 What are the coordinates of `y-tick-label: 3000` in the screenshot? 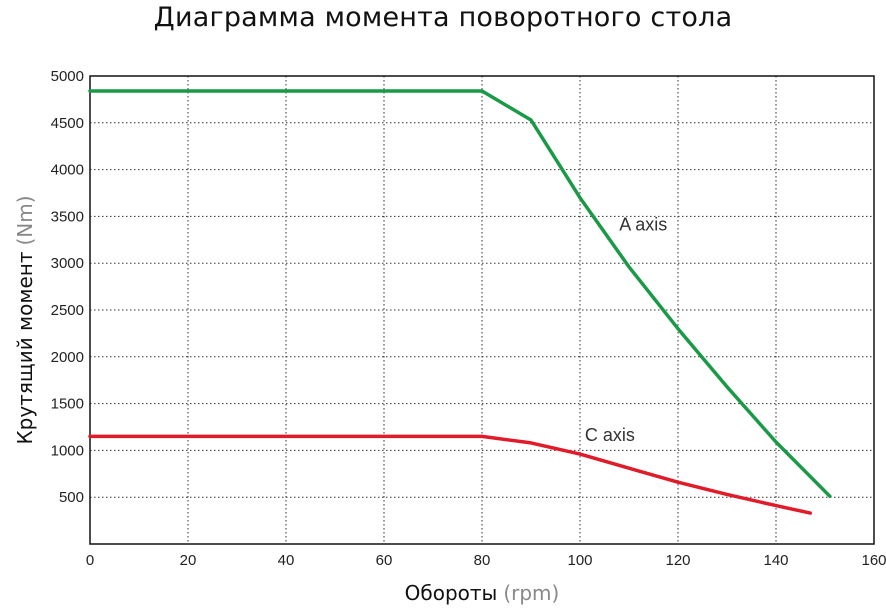 It's located at (67, 263).